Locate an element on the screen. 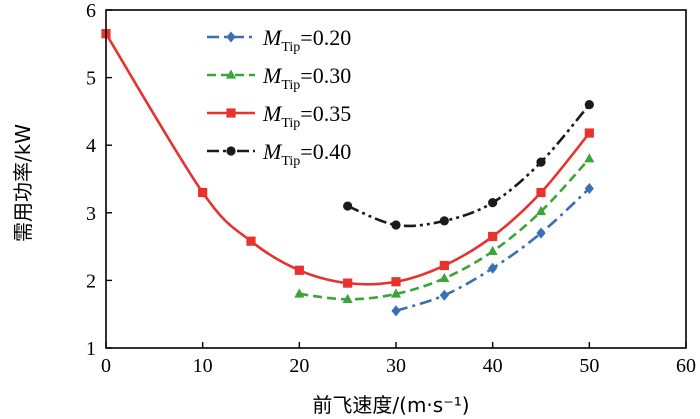 Image resolution: width=700 pixels, height=419 pixels. x-axis-title: 前飞速度/(m·s⁻¹) is located at coordinates (390, 405).